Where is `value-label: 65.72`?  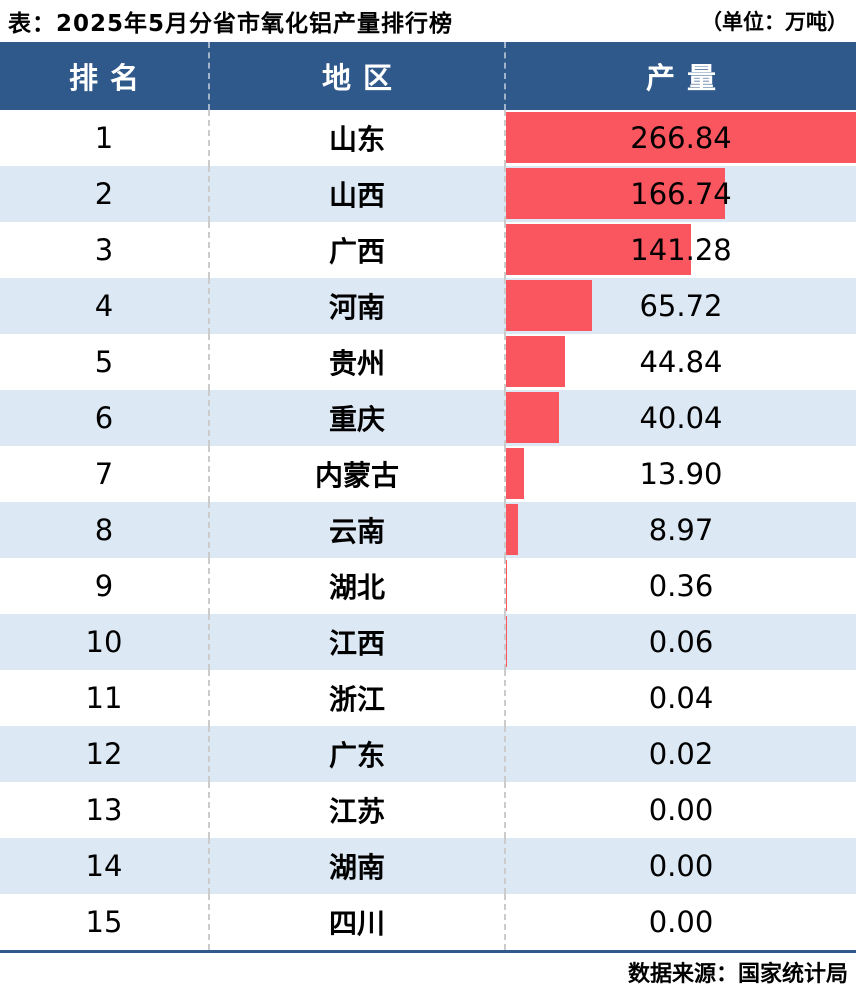
value-label: 65.72 is located at coordinates (681, 306).